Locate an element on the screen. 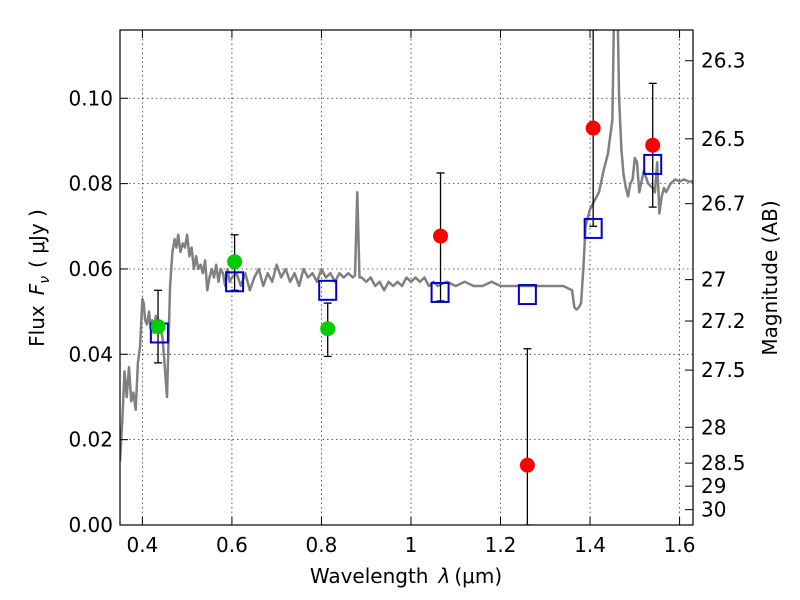 This screenshot has width=800, height=600. y2-tick-label: 29 is located at coordinates (713, 486).